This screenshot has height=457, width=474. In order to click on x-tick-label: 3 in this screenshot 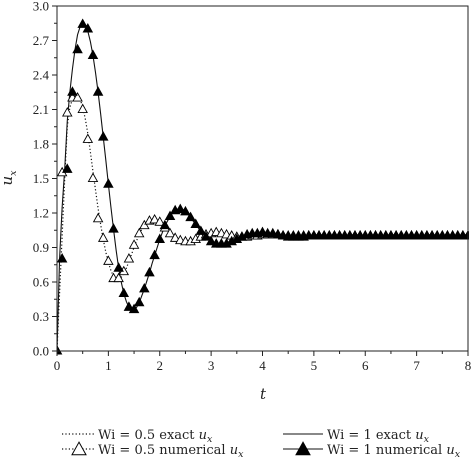, I will do `click(211, 365)`.